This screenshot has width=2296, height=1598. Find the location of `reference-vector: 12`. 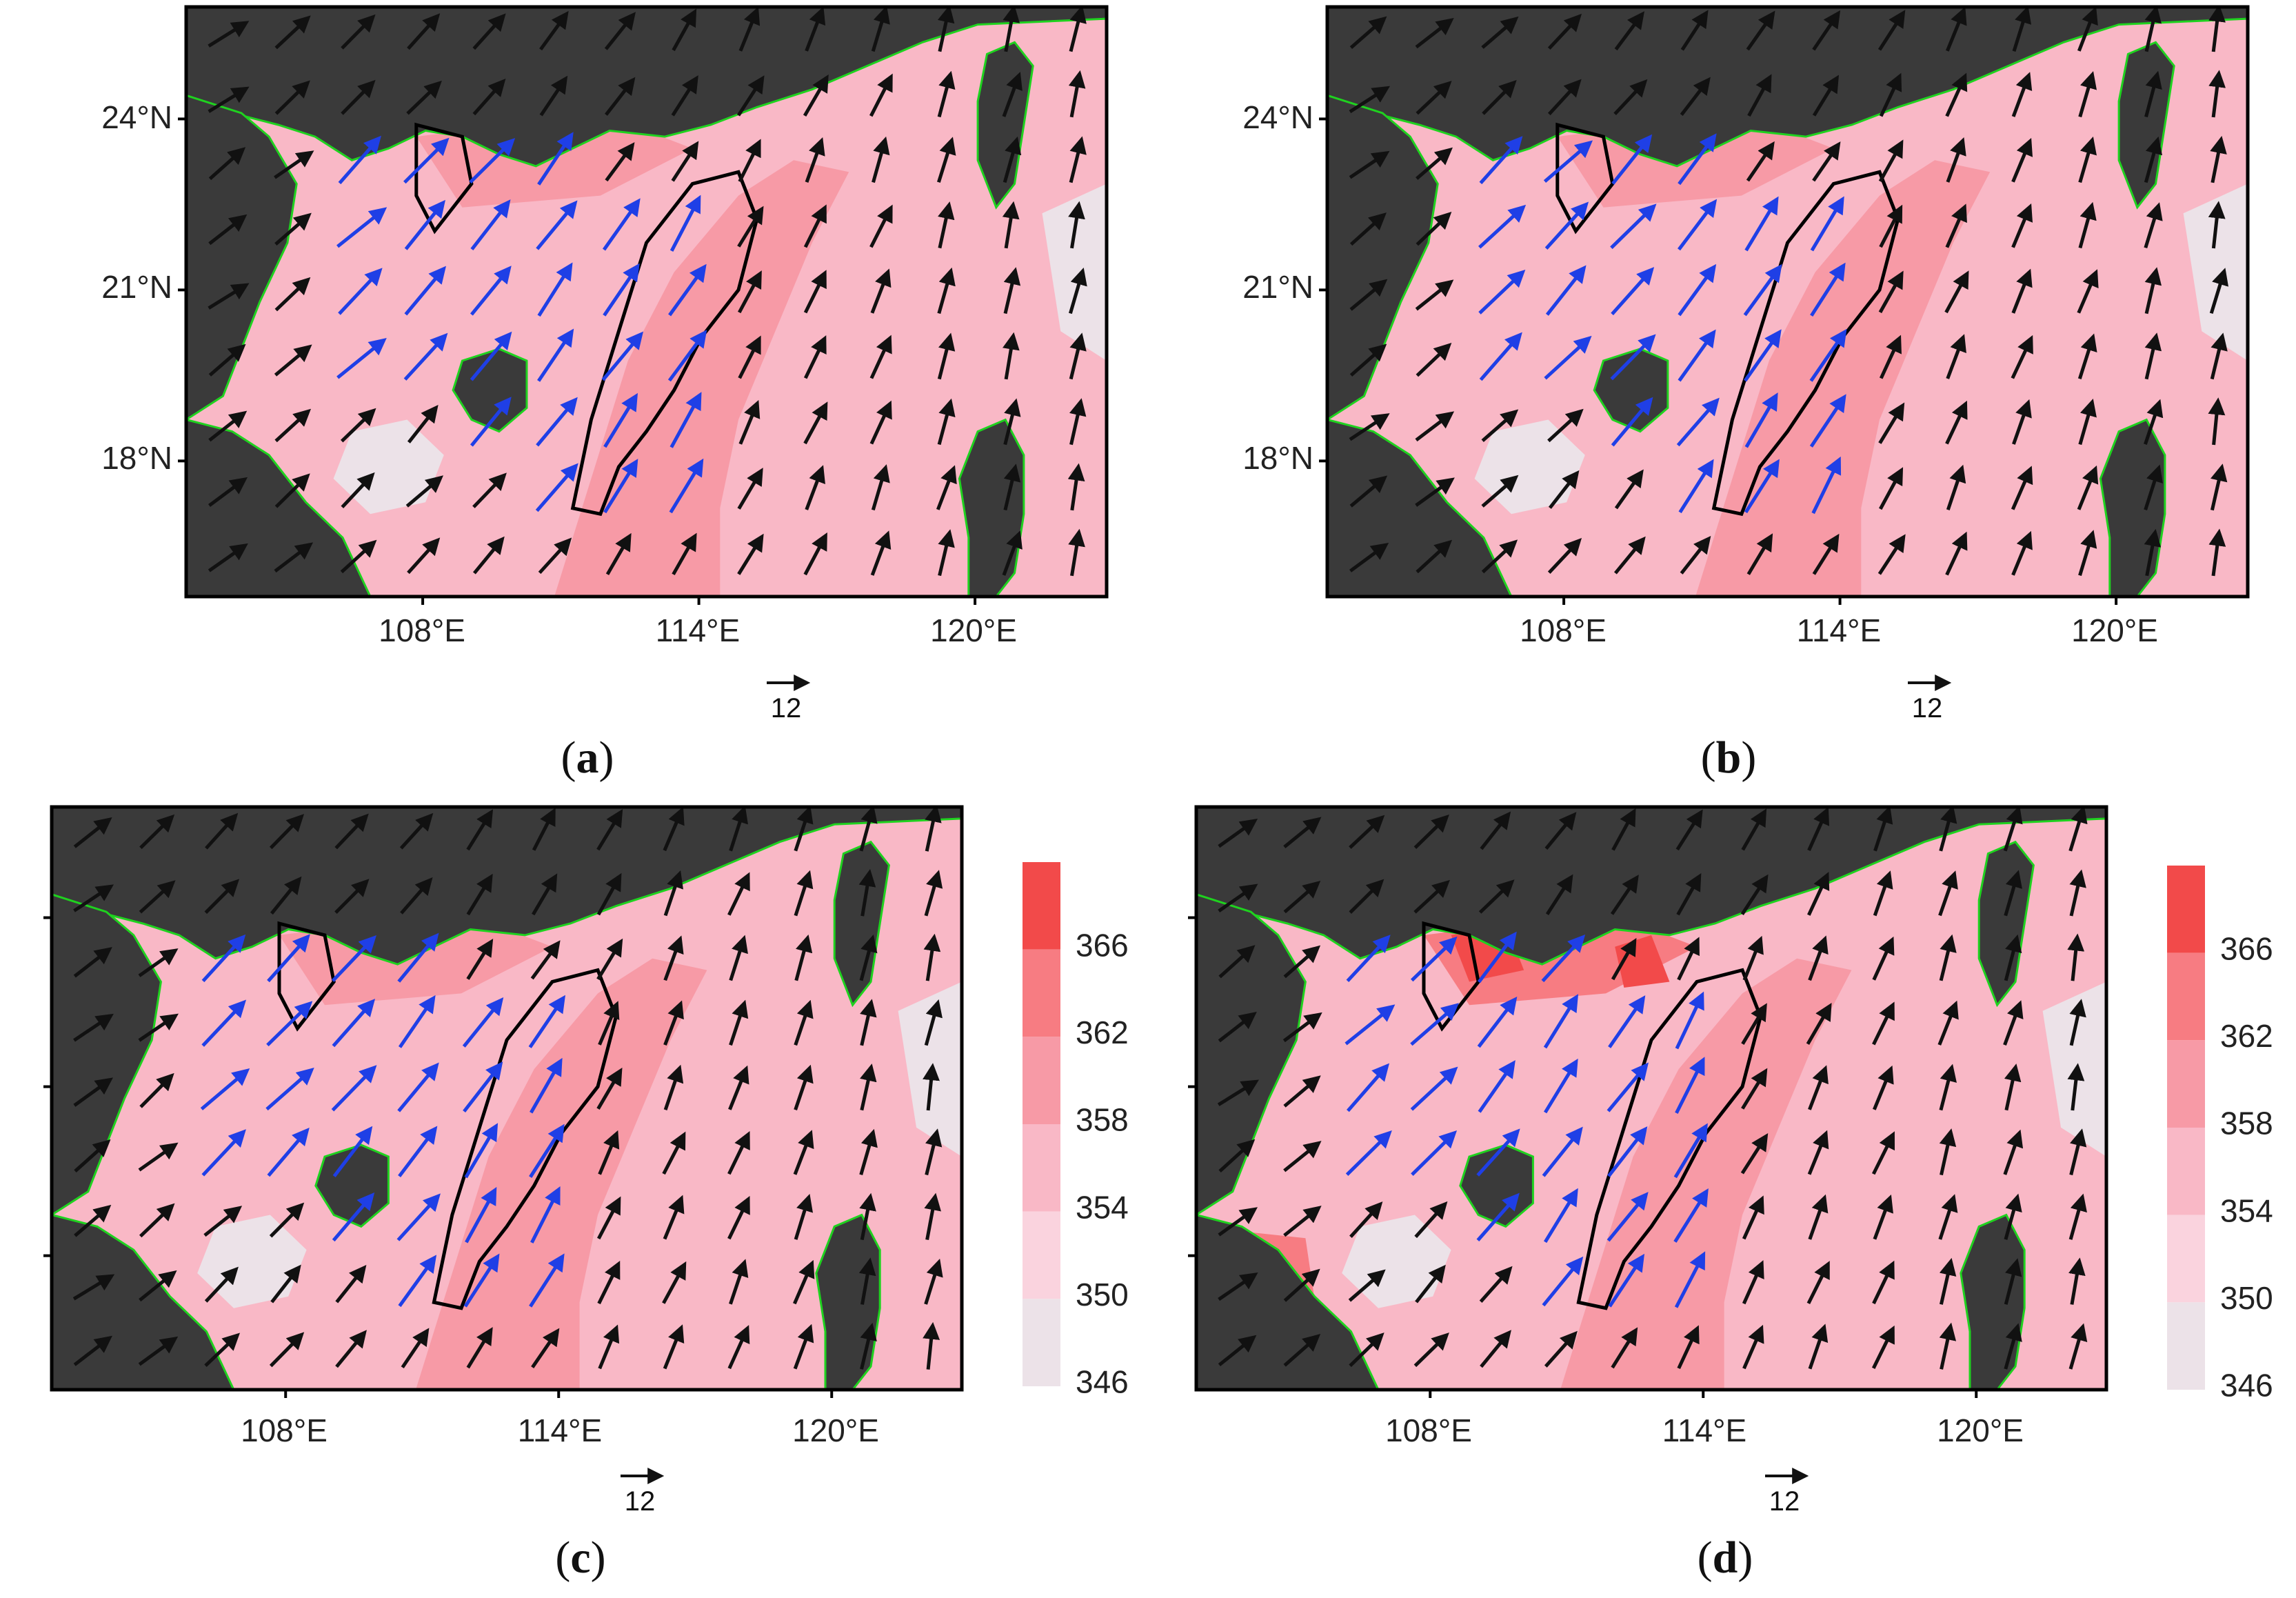

reference-vector: 12 is located at coordinates (1930, 699).